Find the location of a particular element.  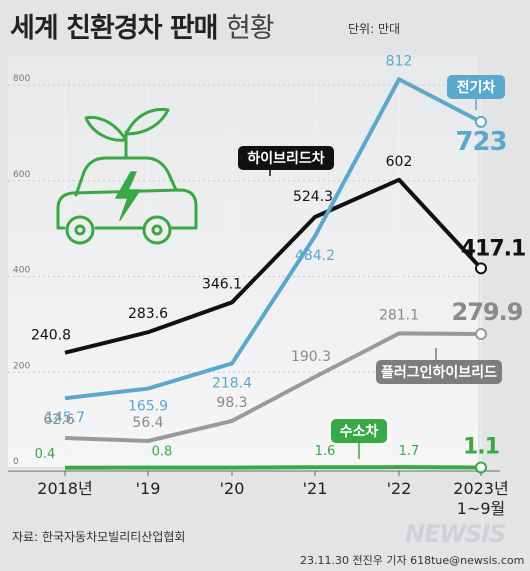

legend-badge-hydrogen: 수소차 is located at coordinates (359, 432).